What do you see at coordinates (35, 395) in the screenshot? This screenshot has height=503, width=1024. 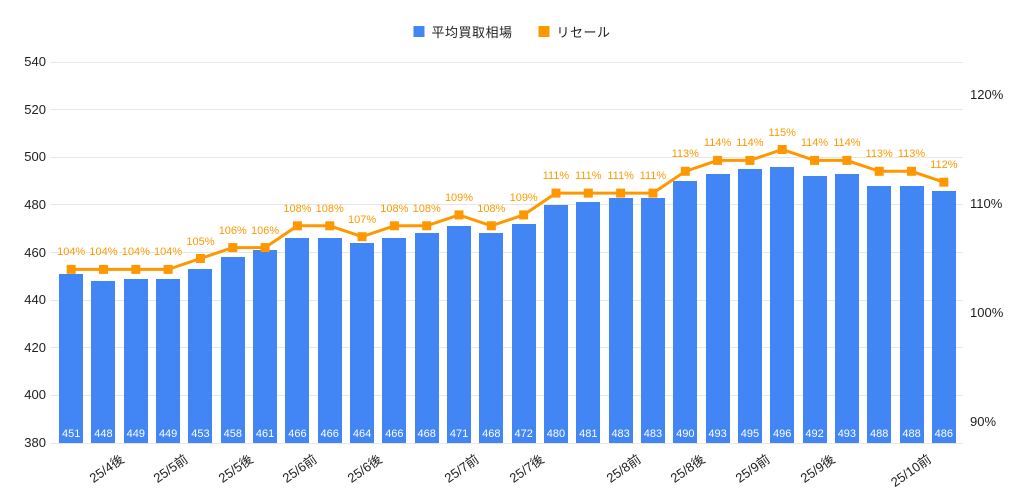 I see `left-axis-tick: 400` at bounding box center [35, 395].